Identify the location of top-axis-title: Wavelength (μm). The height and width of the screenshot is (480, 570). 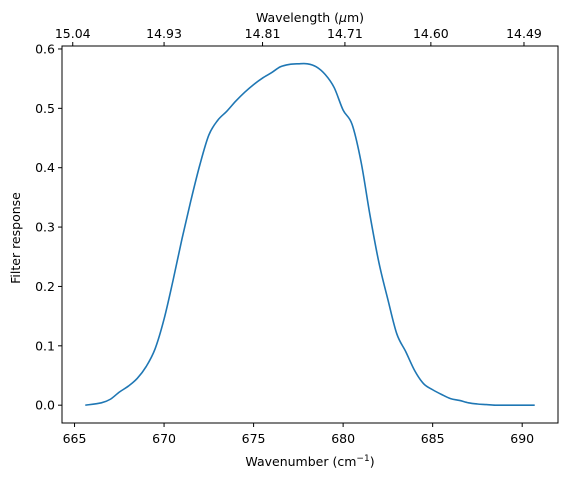
(310, 17).